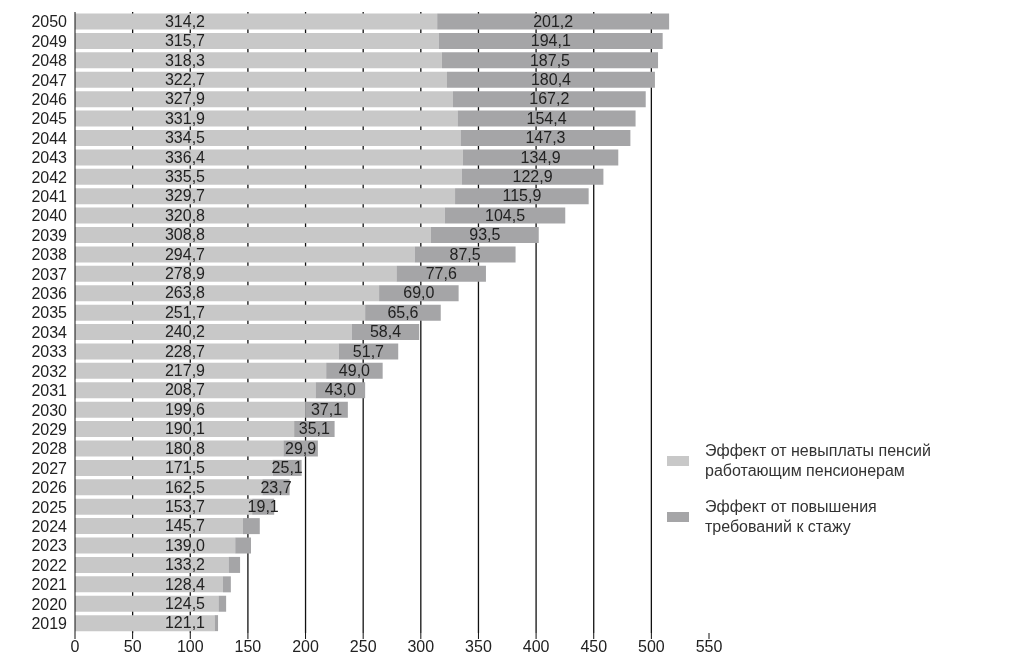 This screenshot has width=1035, height=671. I want to click on data-label: 294,7, so click(185, 254).